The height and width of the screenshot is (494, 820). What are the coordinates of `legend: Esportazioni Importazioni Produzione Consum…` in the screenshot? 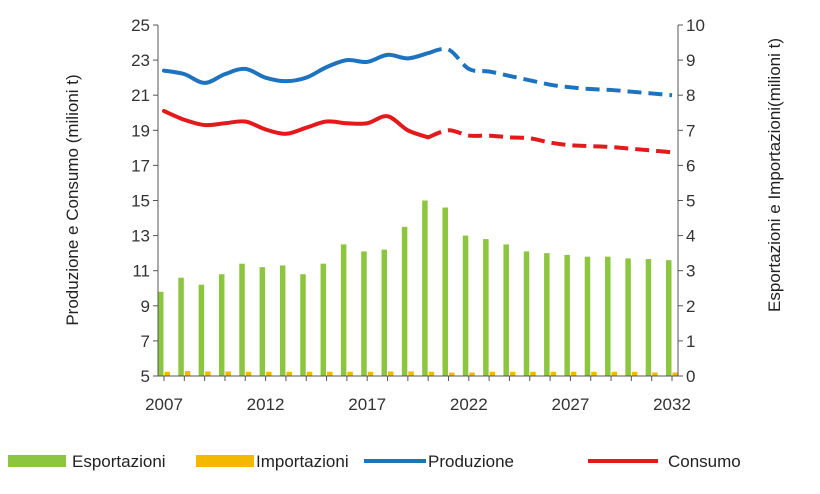 It's located at (374, 461).